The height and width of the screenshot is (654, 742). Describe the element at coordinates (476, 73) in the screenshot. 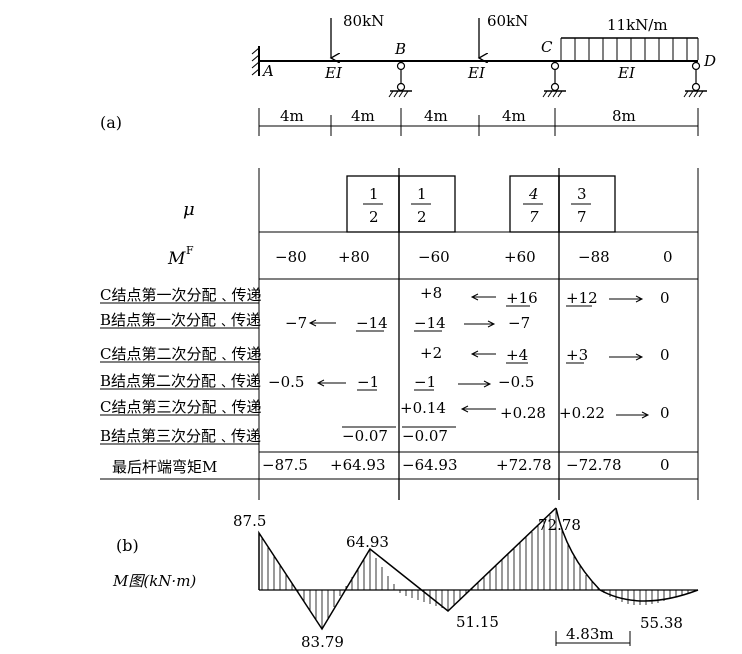

I see `ei-label-2: EI` at that location.